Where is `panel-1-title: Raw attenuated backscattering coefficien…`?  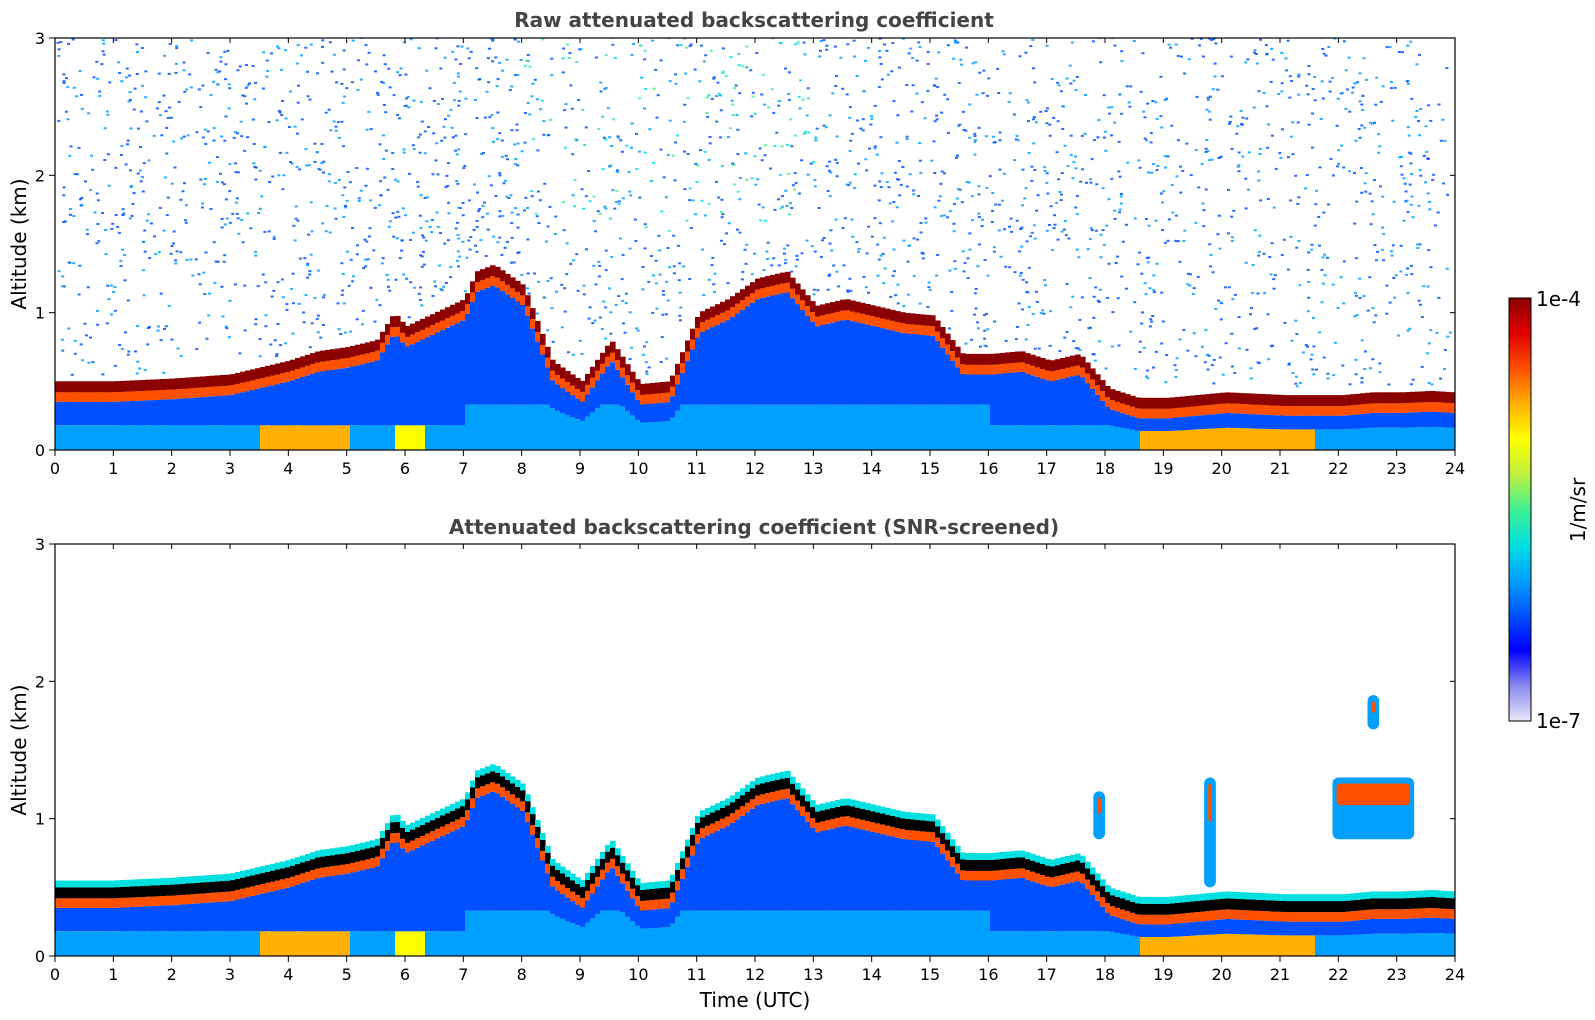 panel-1-title: Raw attenuated backscattering coefficien… is located at coordinates (754, 20).